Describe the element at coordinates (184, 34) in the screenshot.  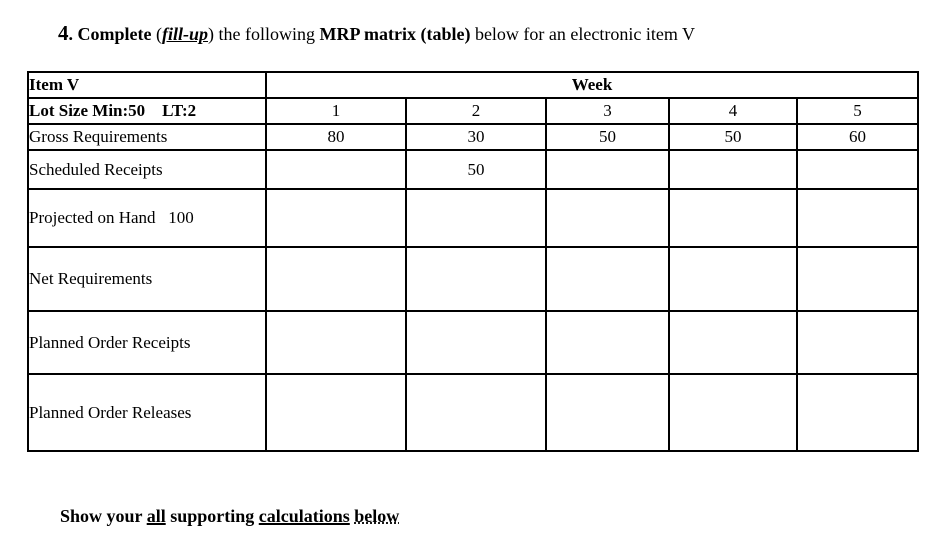
I see `title-fill-up-emphasis: fill-up` at that location.